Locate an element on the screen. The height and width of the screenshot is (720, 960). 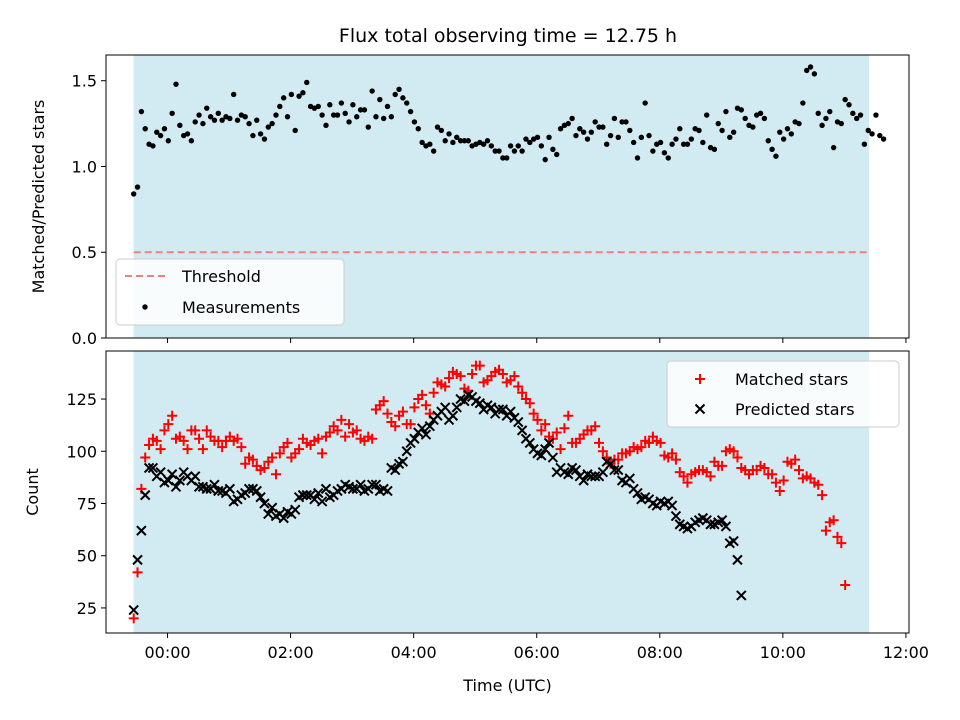
x-tick-label: 02:00 is located at coordinates (291, 652).